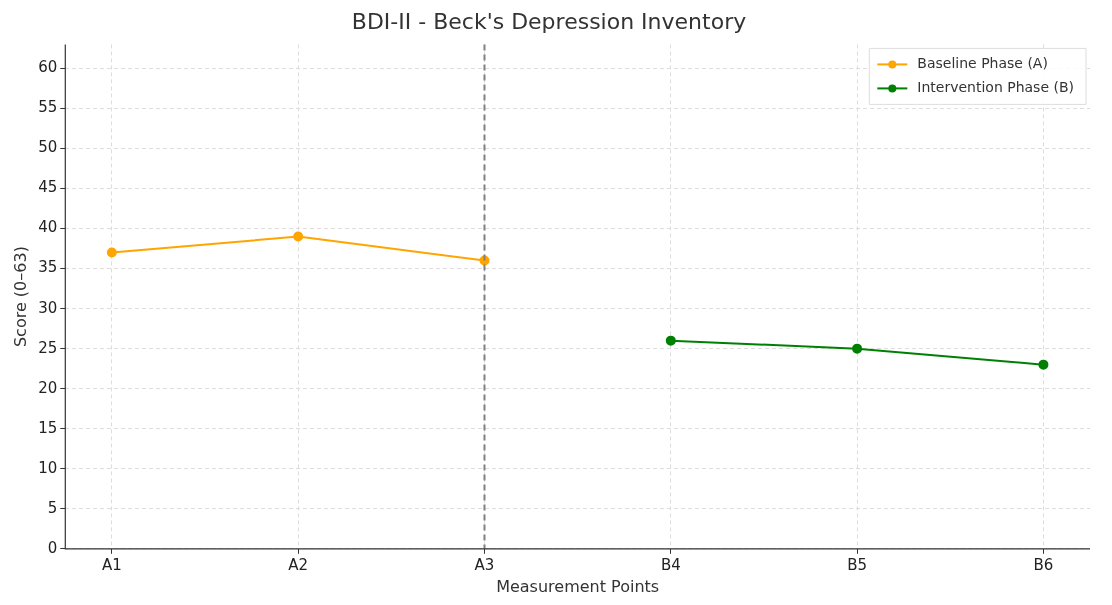 The width and height of the screenshot is (1112, 605). I want to click on x-tick-label: B4, so click(670, 564).